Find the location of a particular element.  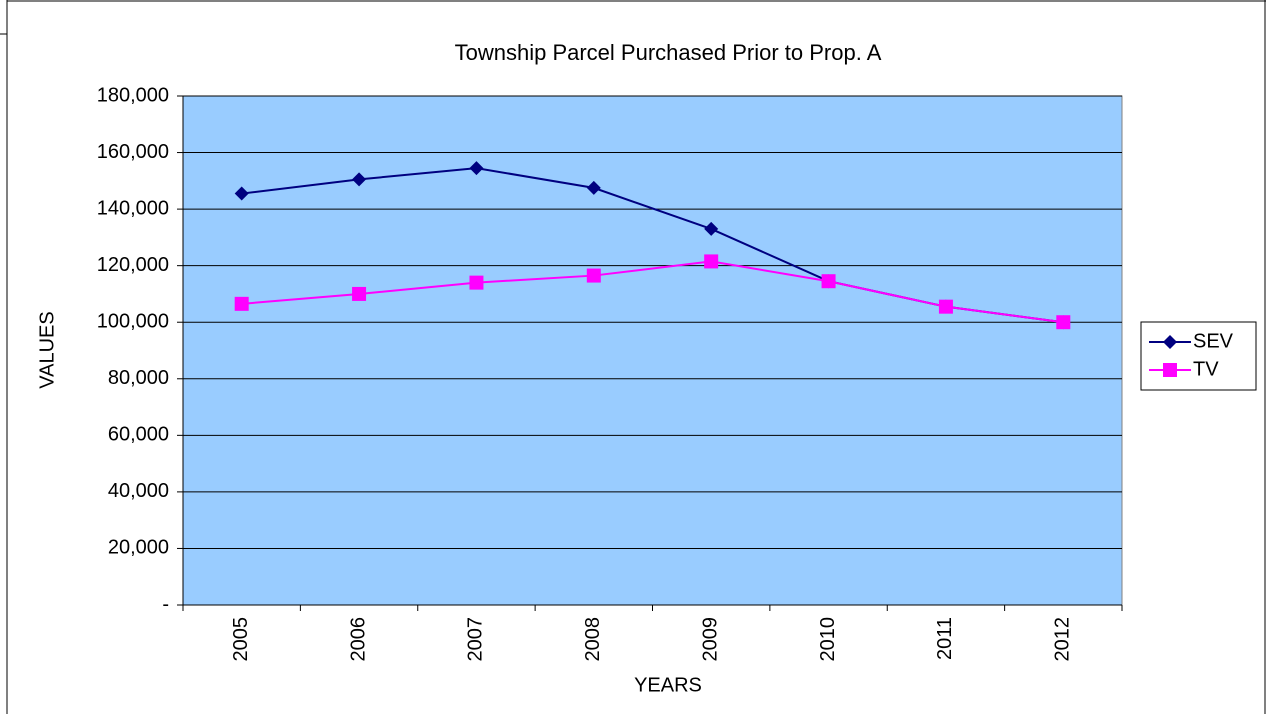

x-tick-label: 2010 is located at coordinates (828, 639).